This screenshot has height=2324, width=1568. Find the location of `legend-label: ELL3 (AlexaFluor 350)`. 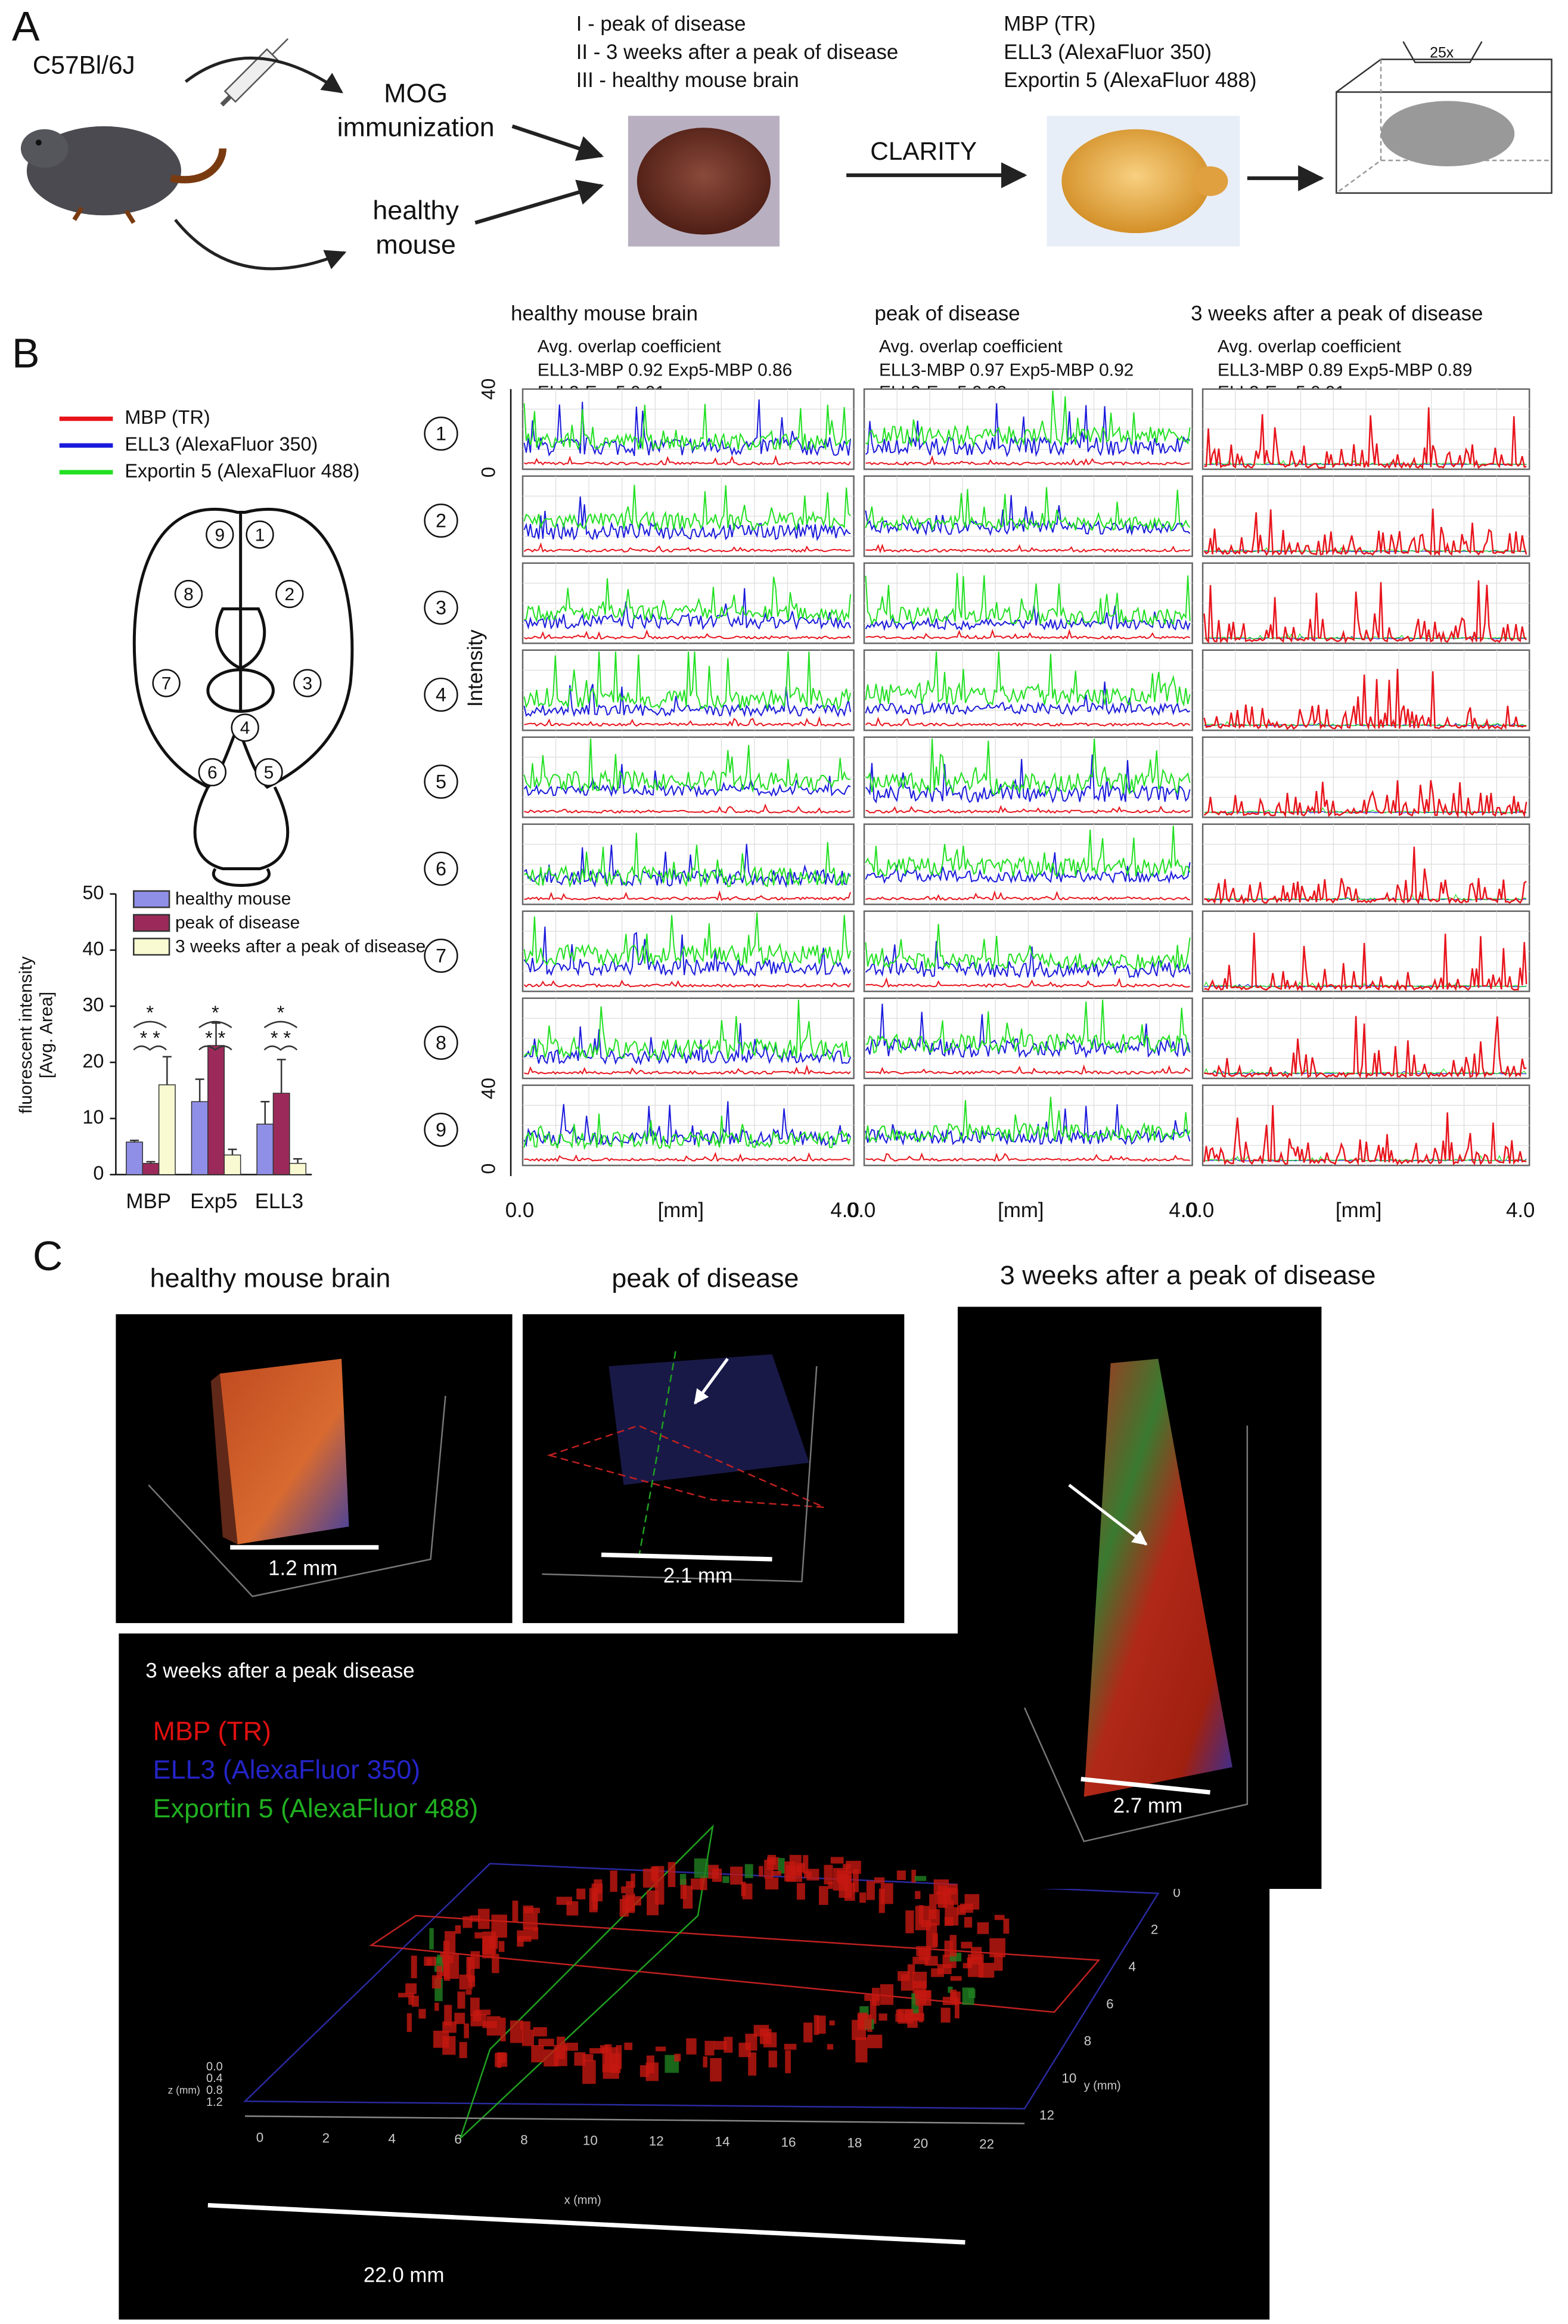

legend-label: ELL3 (AlexaFluor 350) is located at coordinates (221, 444).